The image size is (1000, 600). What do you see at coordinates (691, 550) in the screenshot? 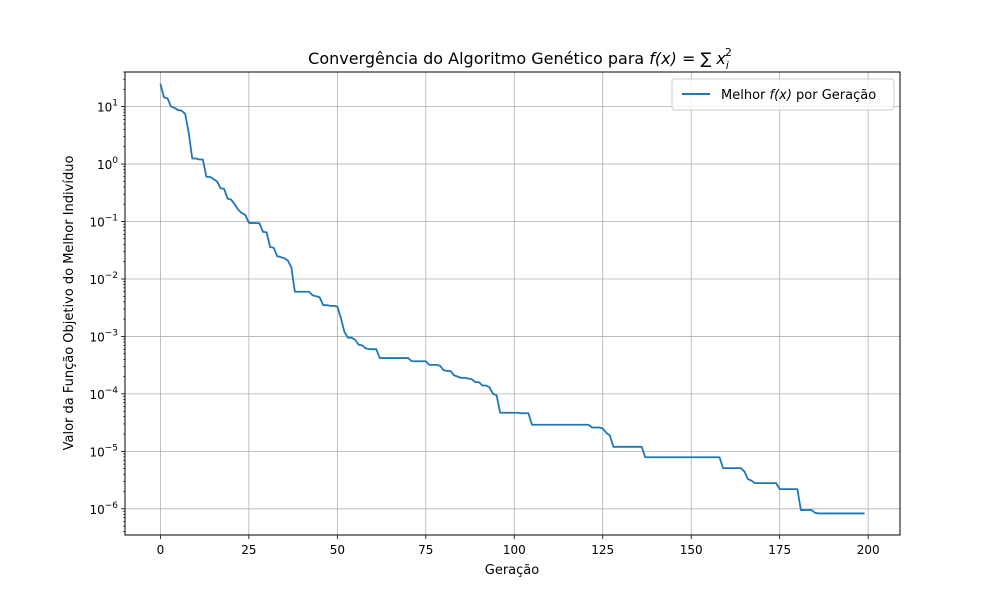
I see `x-tick-label: 150` at bounding box center [691, 550].